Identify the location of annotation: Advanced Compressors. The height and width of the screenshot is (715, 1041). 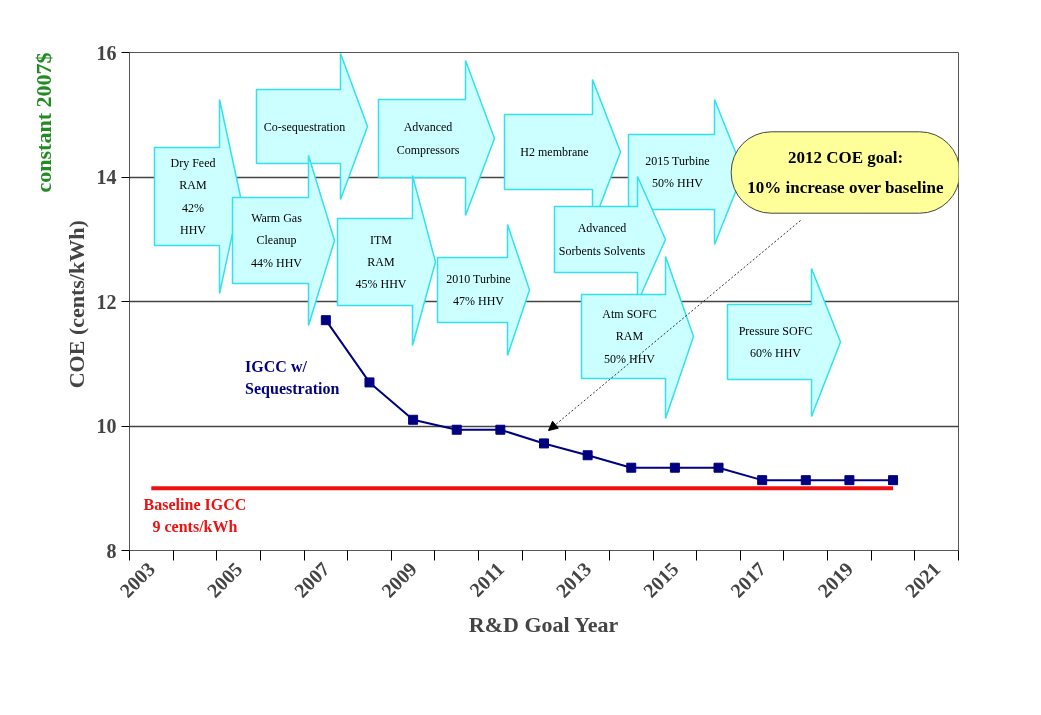
(428, 138).